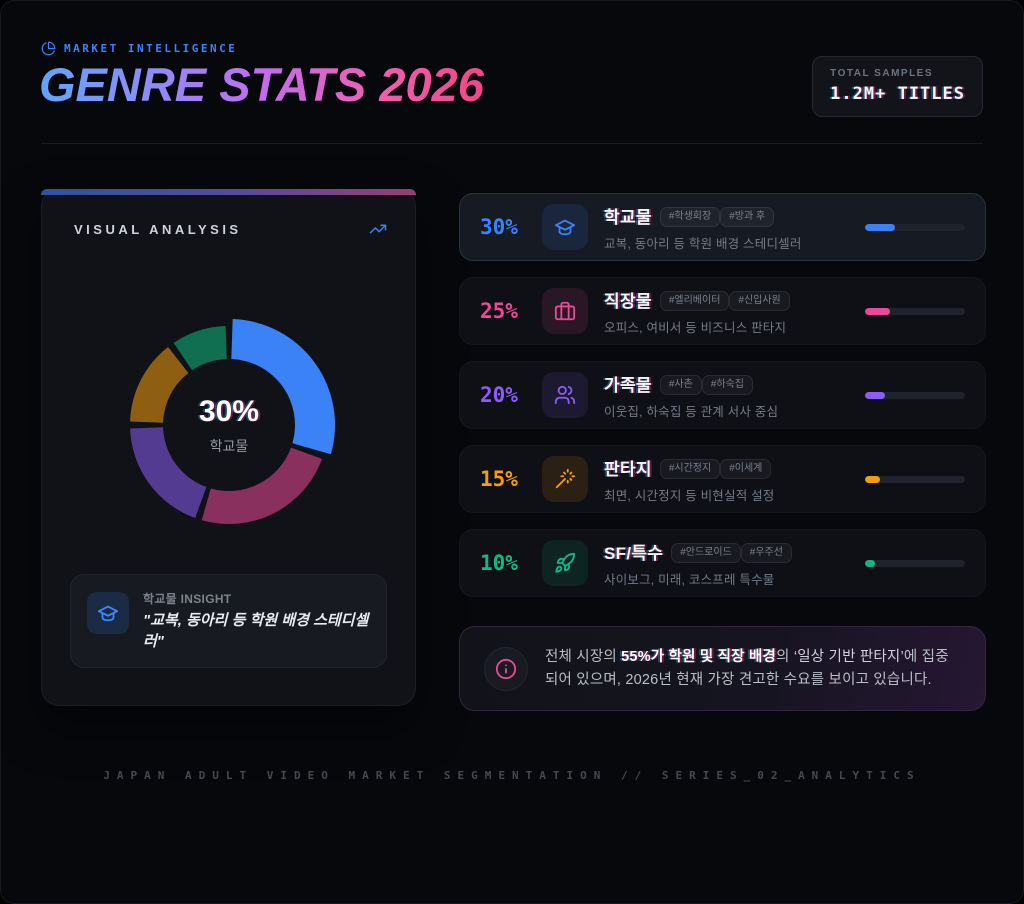 Image resolution: width=1024 pixels, height=904 pixels. I want to click on donut-segment-판타지, so click(159, 384).